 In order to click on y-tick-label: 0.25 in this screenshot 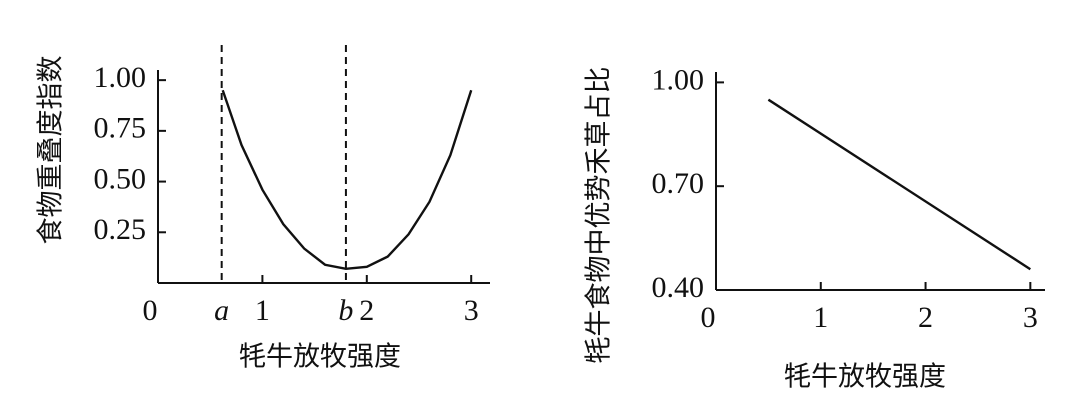, I will do `click(120, 229)`.